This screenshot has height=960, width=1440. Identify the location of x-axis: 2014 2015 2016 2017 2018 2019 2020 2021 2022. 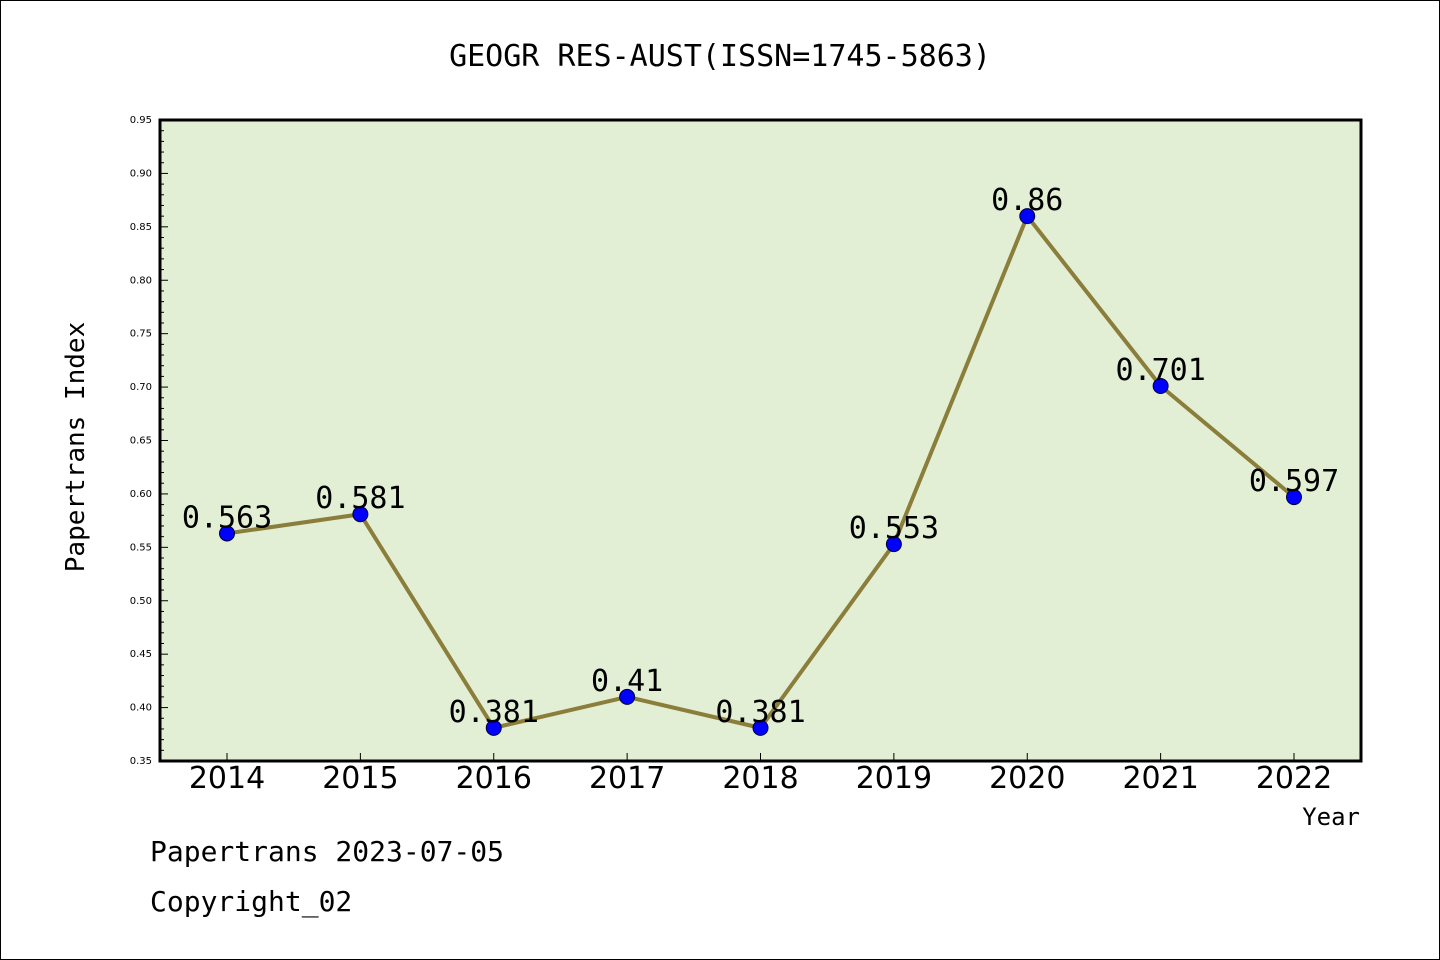
(760, 774).